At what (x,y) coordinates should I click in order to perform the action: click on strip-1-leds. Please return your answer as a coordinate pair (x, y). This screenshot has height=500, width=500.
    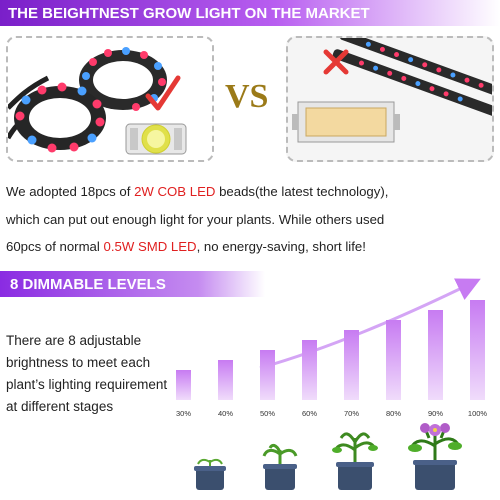
    Looking at the image, I should click on (424, 64).